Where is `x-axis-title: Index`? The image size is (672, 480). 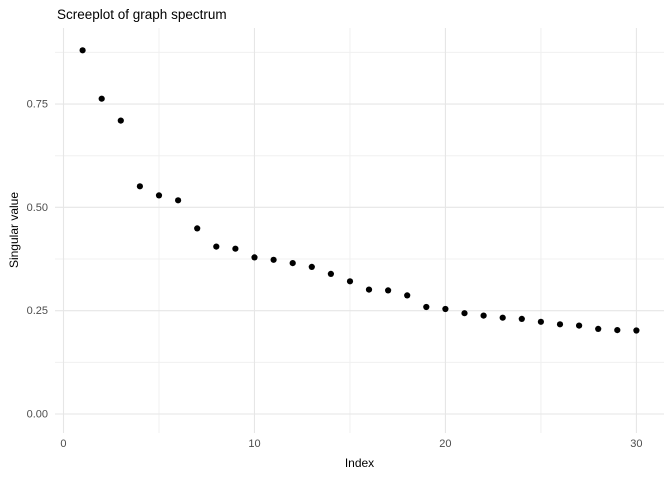 x-axis-title: Index is located at coordinates (359, 463).